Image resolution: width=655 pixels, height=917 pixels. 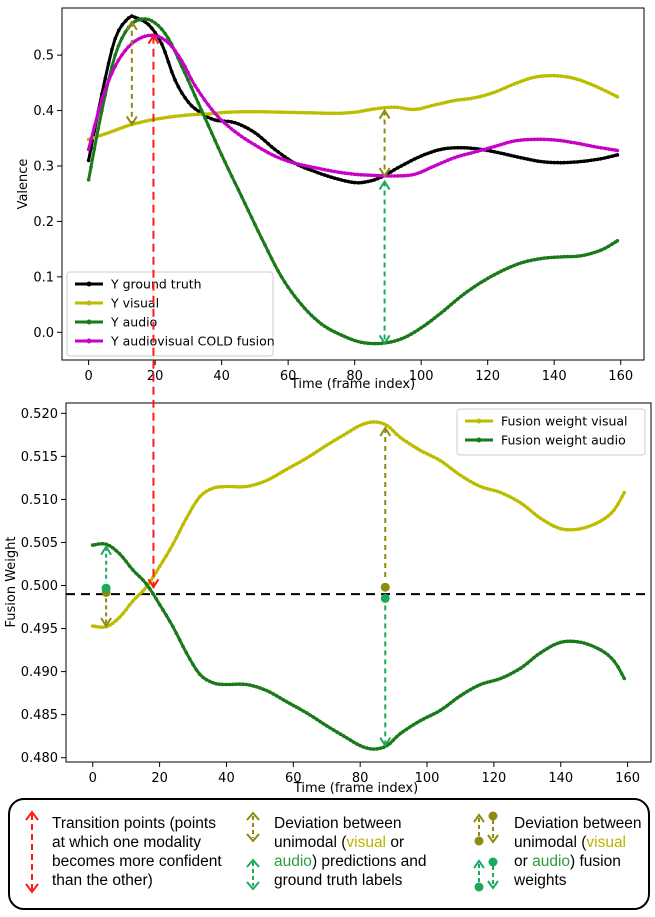 I want to click on fusion-ytick-label: 0.495, so click(x=39, y=629).